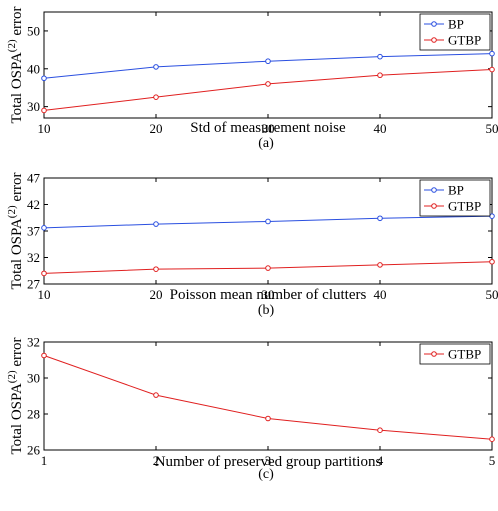 This screenshot has width=498, height=511. I want to click on y-tick-label: 42, so click(33, 204).